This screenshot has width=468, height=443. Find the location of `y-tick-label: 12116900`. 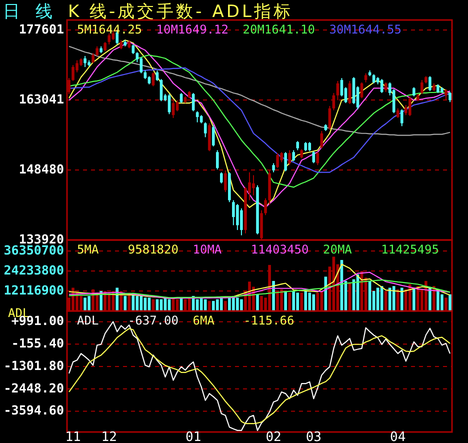

y-tick-label: 12116900 is located at coordinates (34, 290).